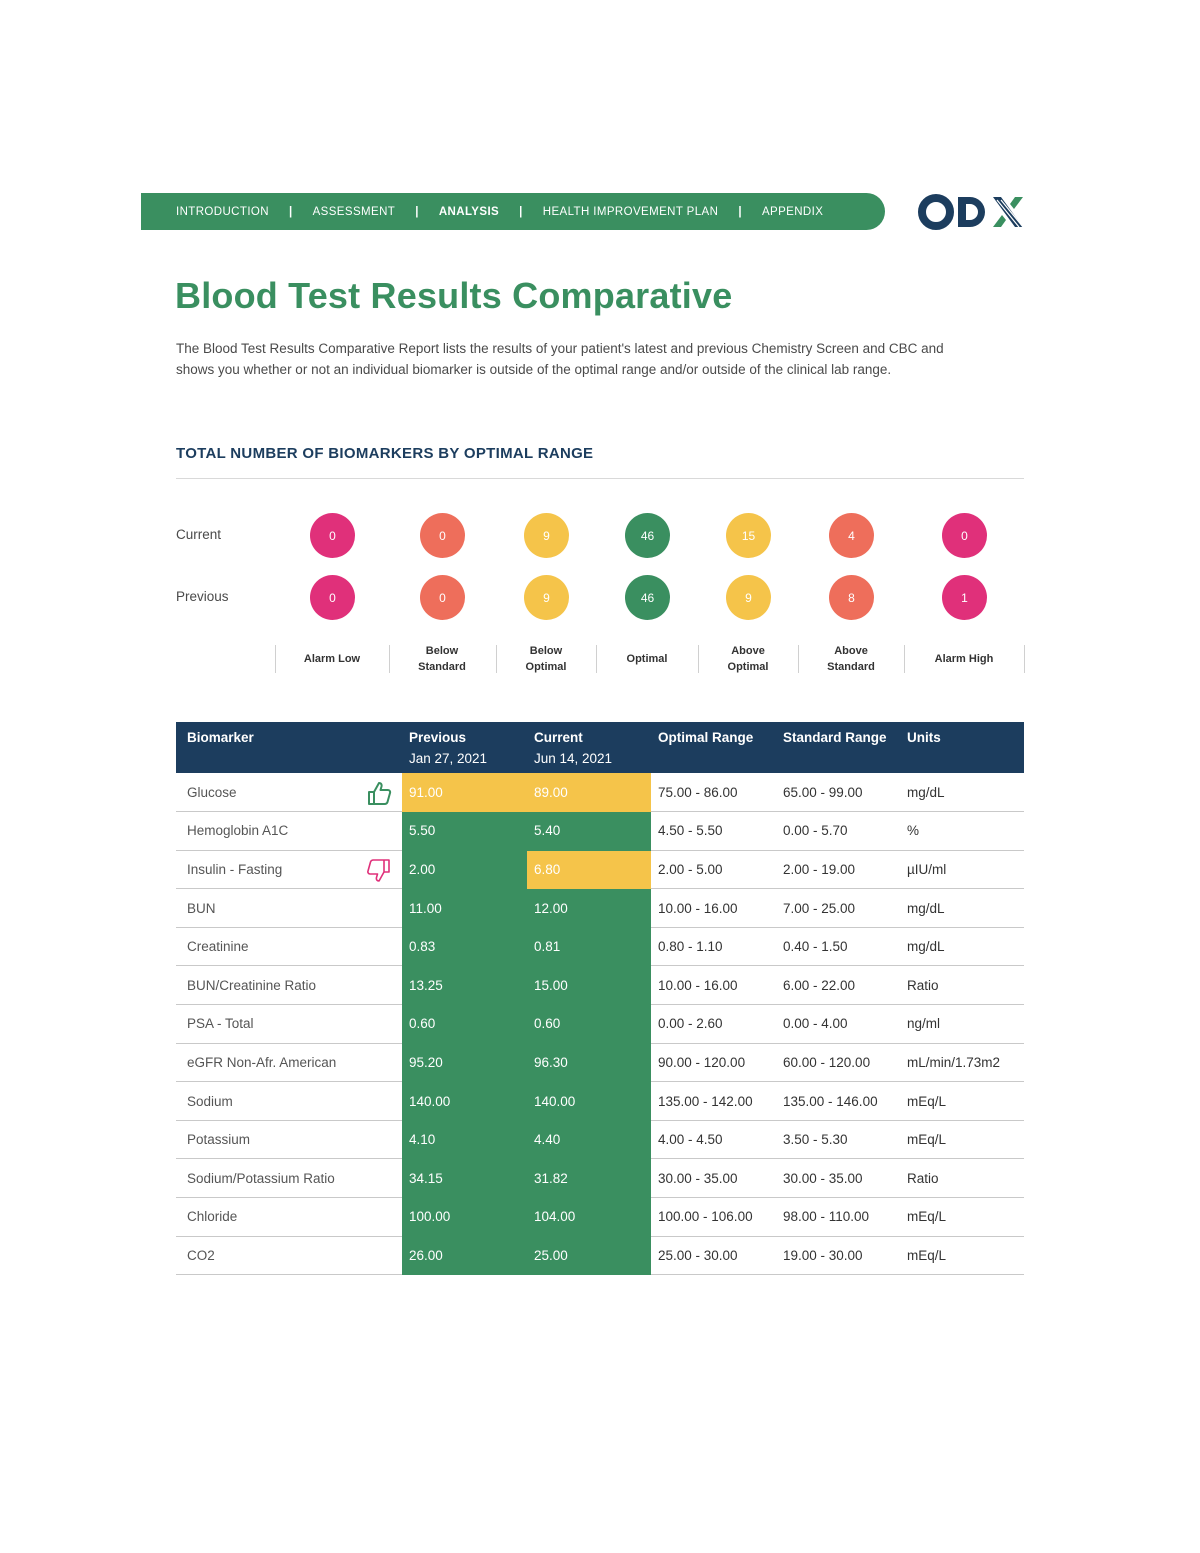 This screenshot has height=1553, width=1200. I want to click on standard-range: 60.00 - 120.00, so click(838, 1063).